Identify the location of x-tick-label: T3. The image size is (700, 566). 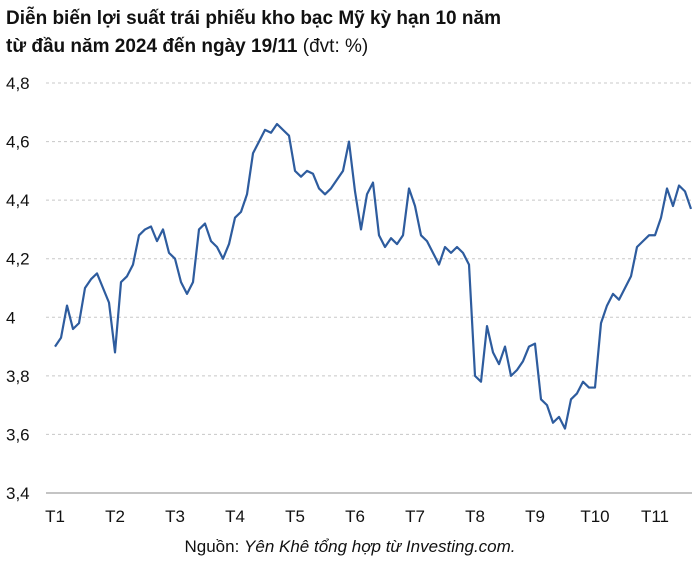
(175, 516).